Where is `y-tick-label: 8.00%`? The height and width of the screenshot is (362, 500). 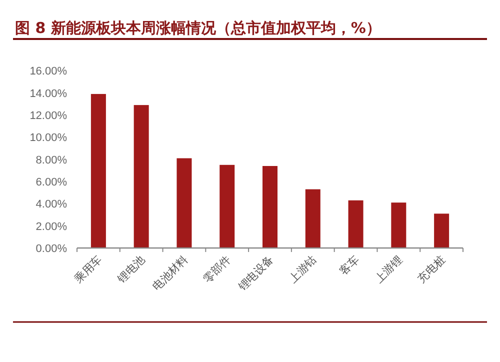
y-tick-label: 8.00% is located at coordinates (52, 160).